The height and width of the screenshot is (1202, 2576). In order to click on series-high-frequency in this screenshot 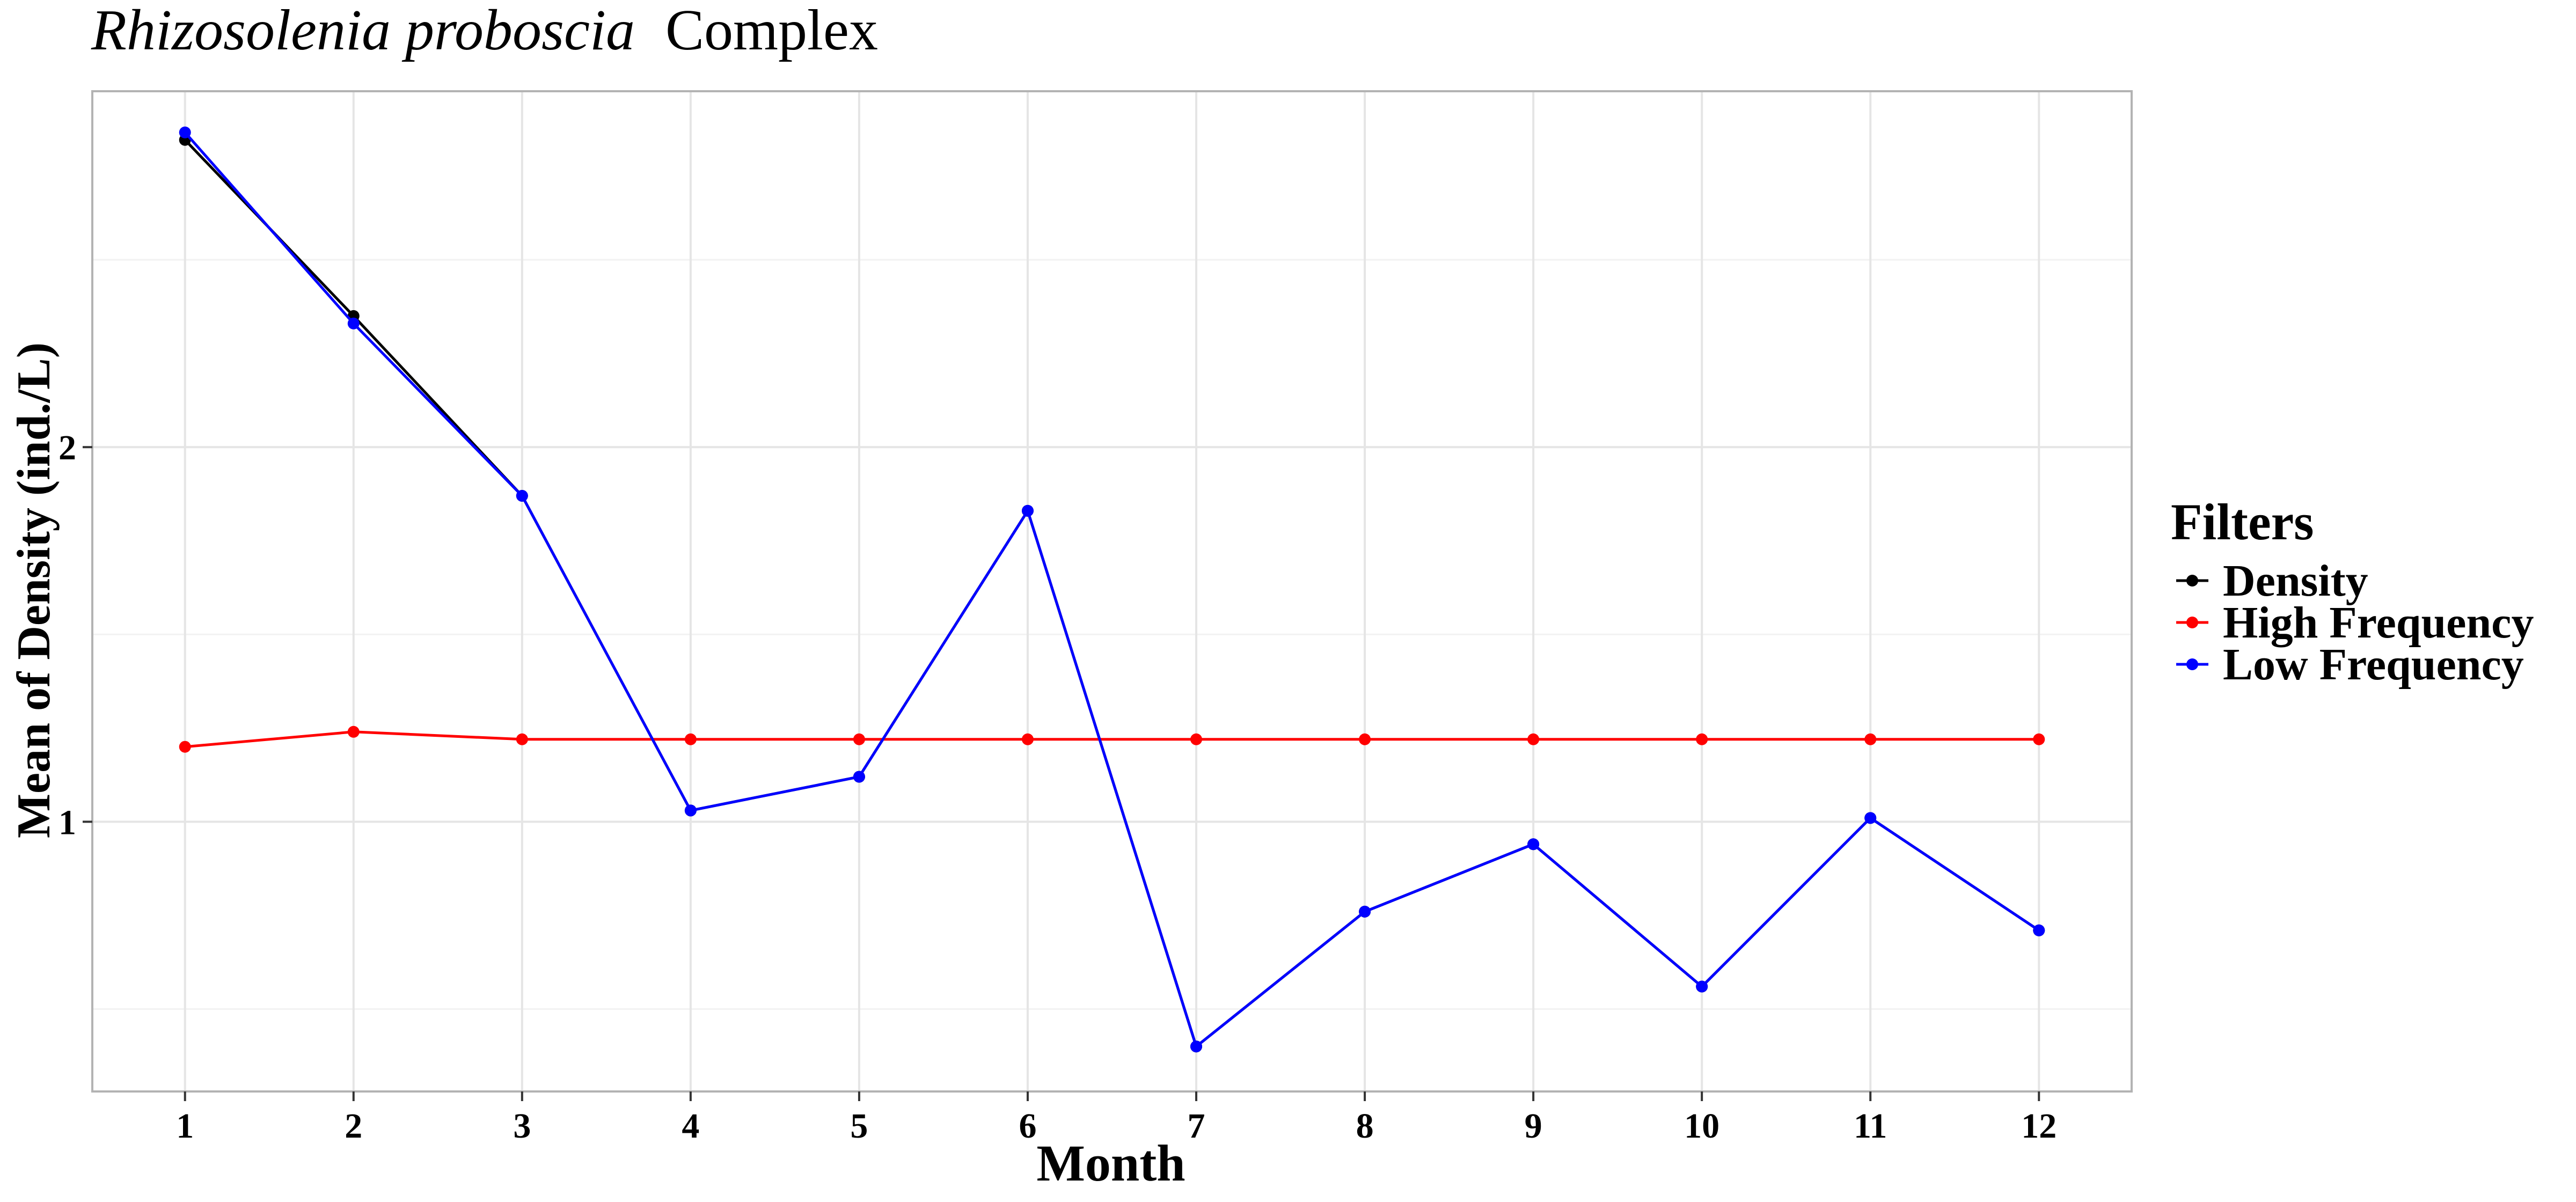, I will do `click(1112, 739)`.